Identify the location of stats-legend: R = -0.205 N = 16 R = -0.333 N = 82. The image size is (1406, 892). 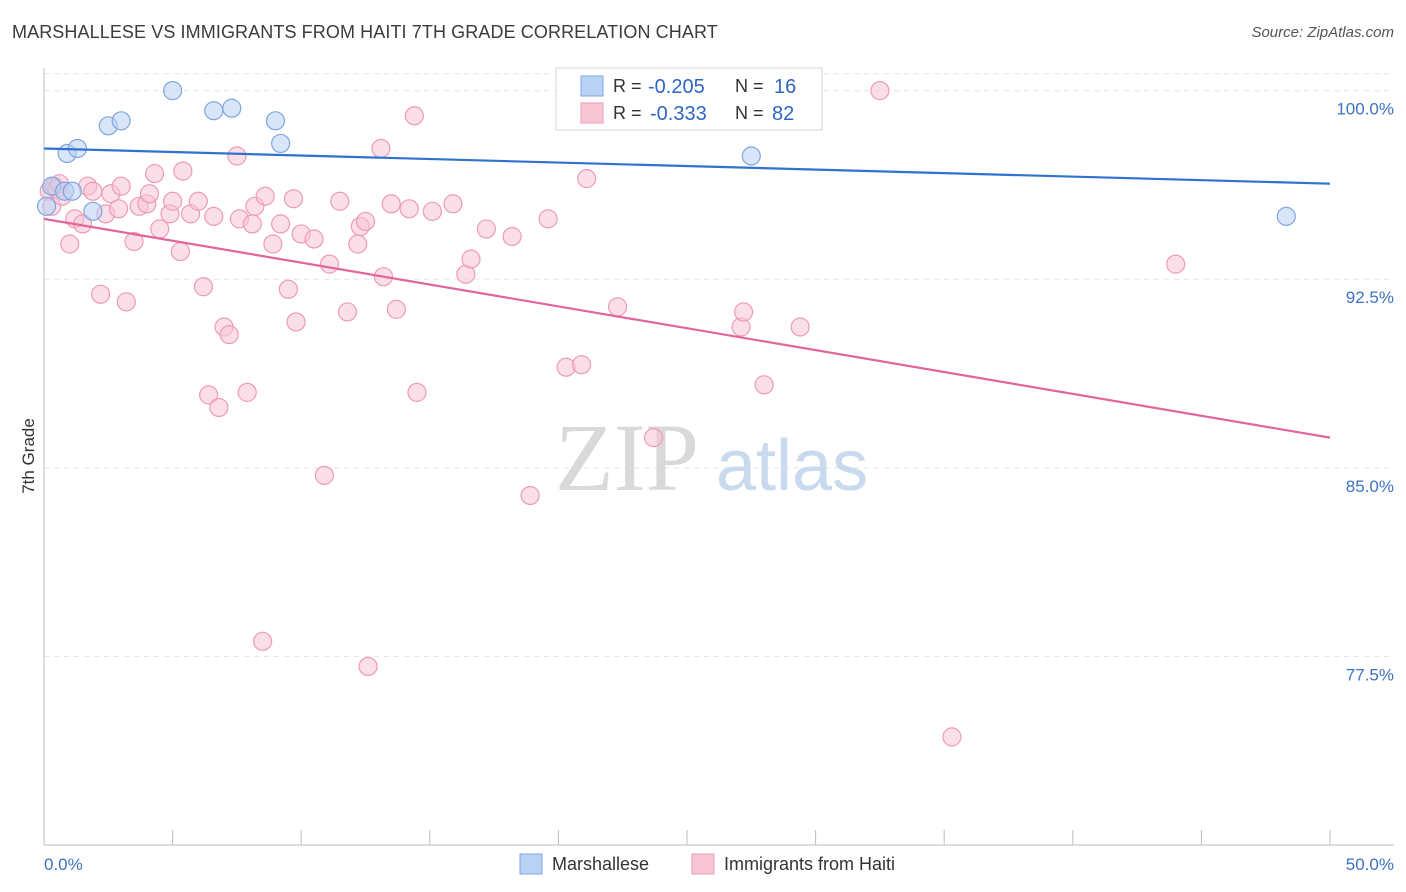
(689, 99).